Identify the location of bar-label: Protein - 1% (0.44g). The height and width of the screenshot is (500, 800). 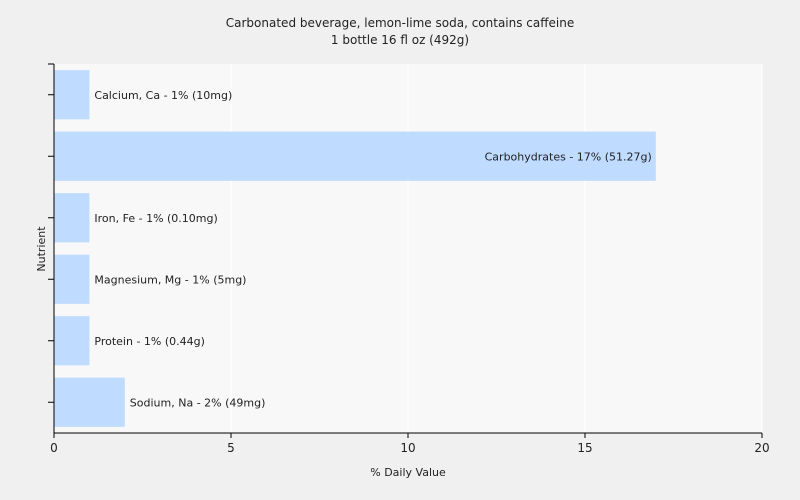
(149, 341).